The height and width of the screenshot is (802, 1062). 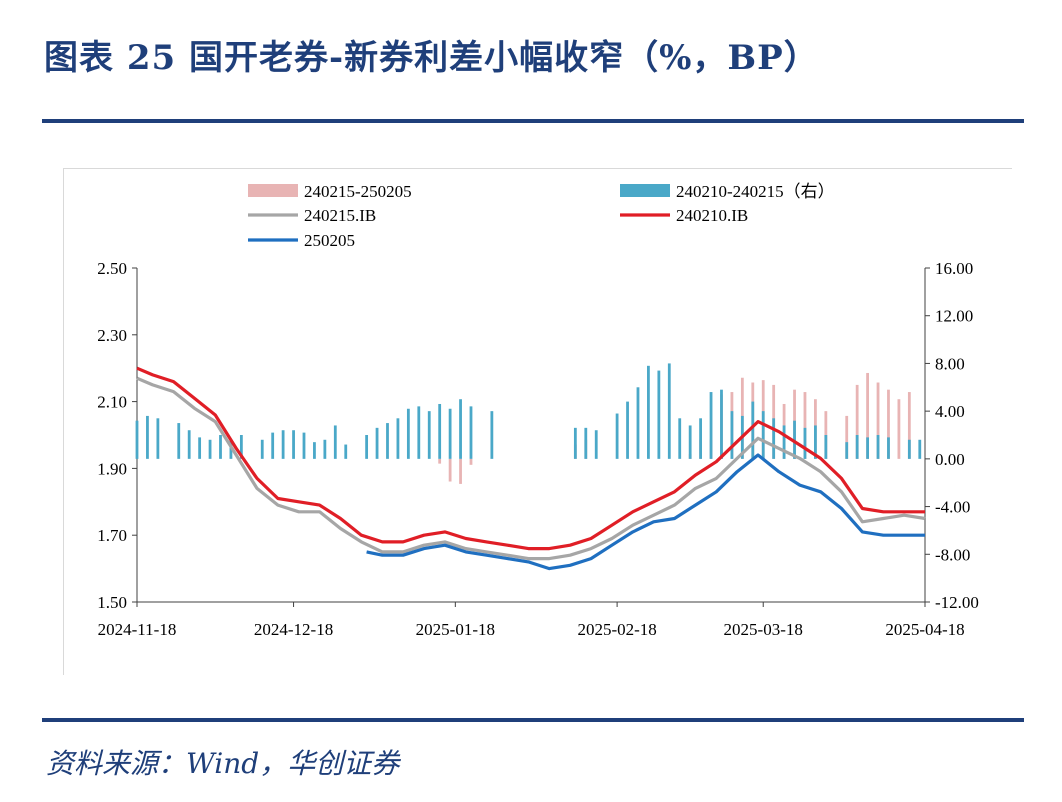 I want to click on title-divider, so click(x=533, y=121).